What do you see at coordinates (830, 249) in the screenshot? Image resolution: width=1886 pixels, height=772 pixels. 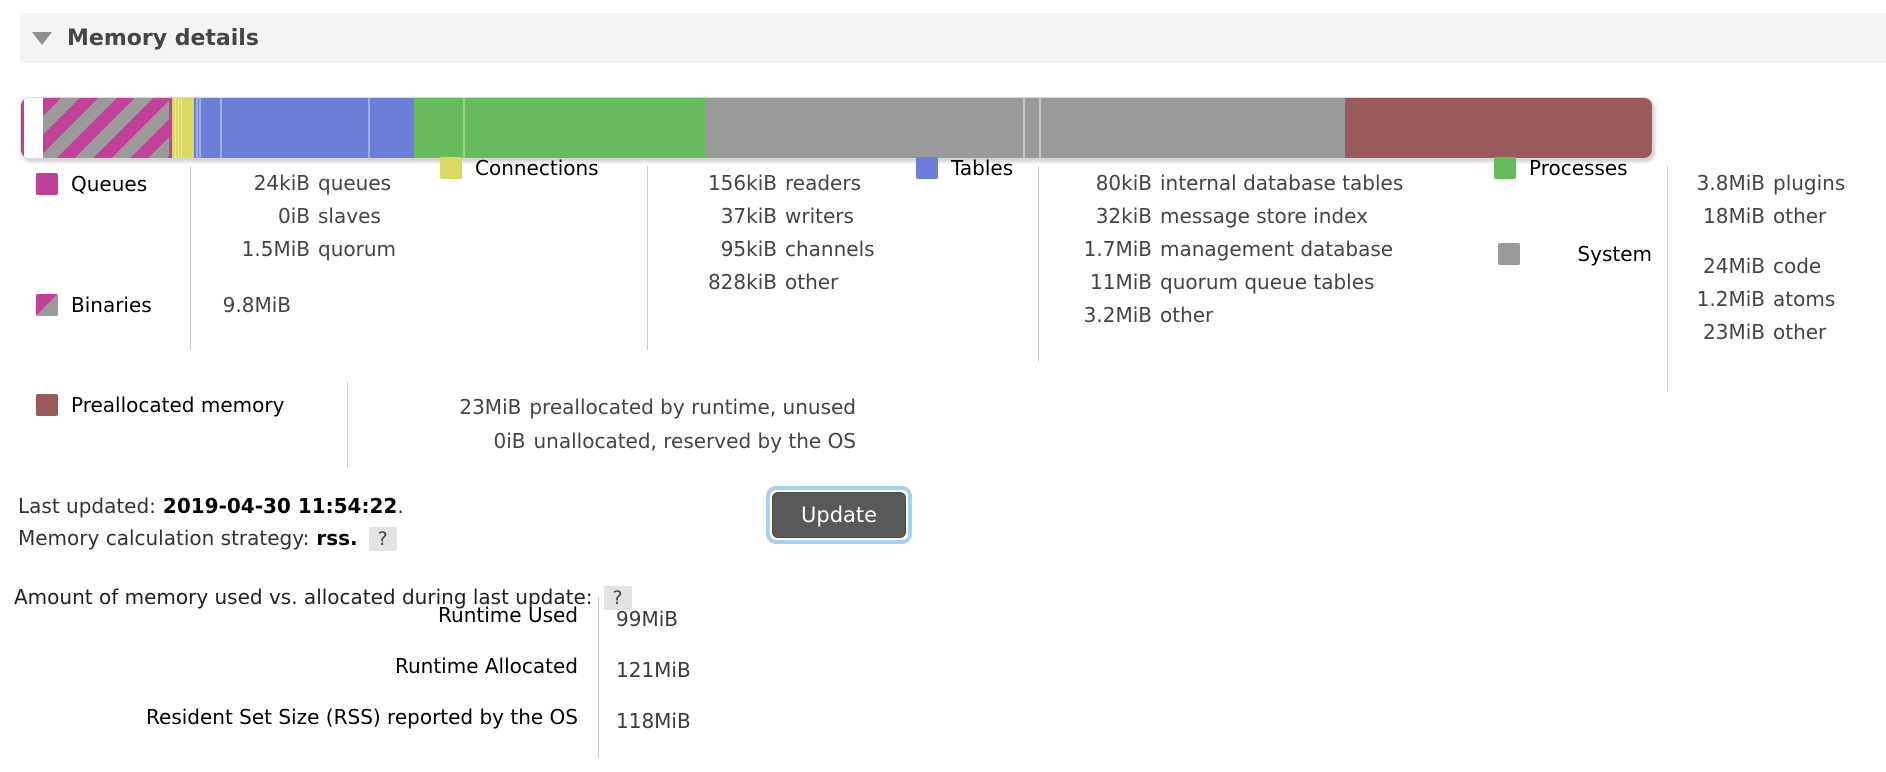 I see `channels-item-label: channels` at bounding box center [830, 249].